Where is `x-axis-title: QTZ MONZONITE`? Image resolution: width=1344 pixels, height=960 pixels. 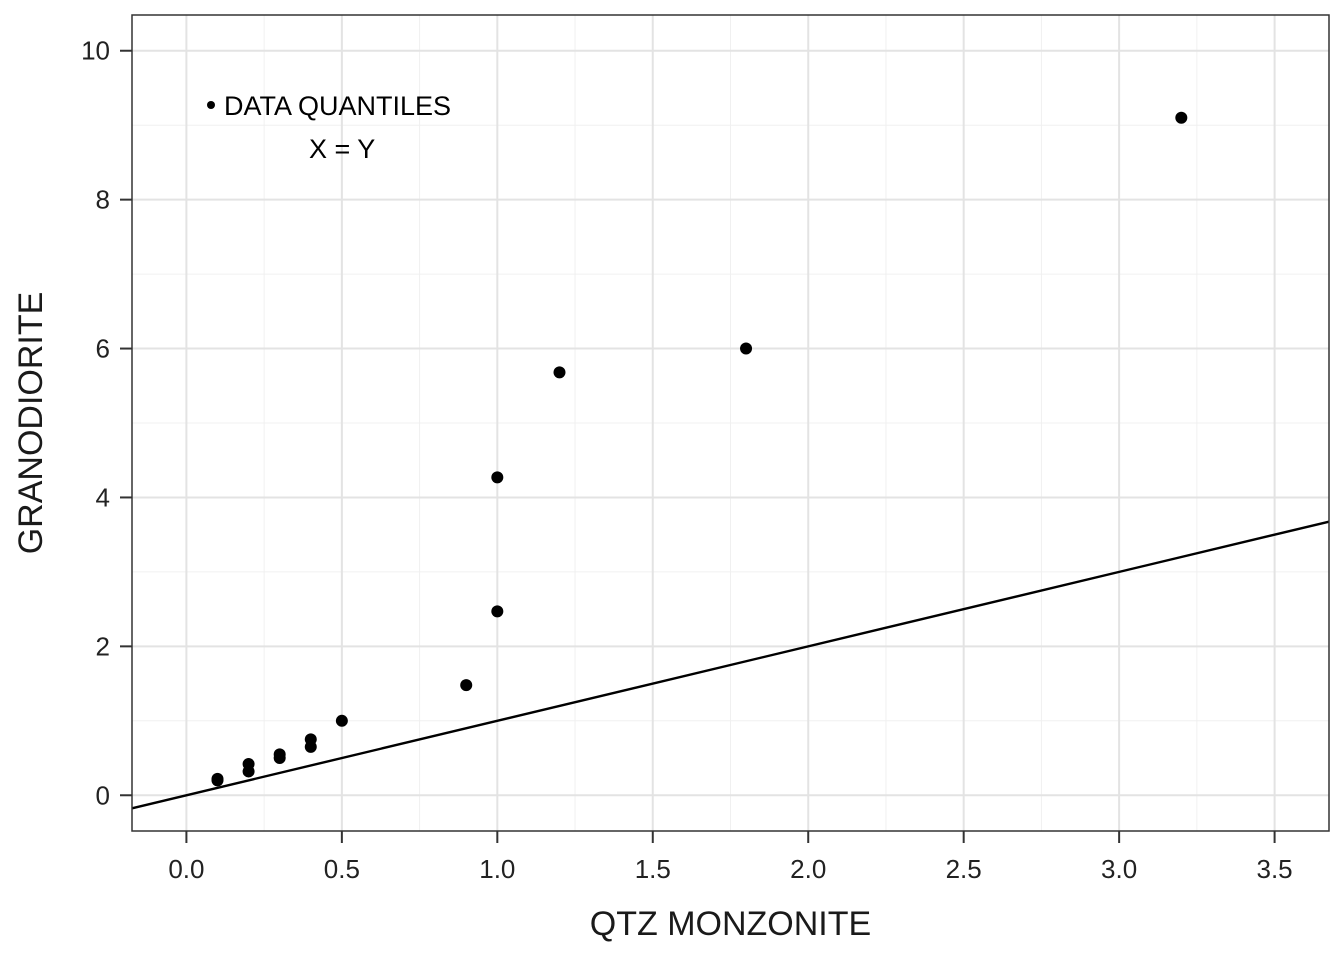
x-axis-title: QTZ MONZONITE is located at coordinates (730, 924).